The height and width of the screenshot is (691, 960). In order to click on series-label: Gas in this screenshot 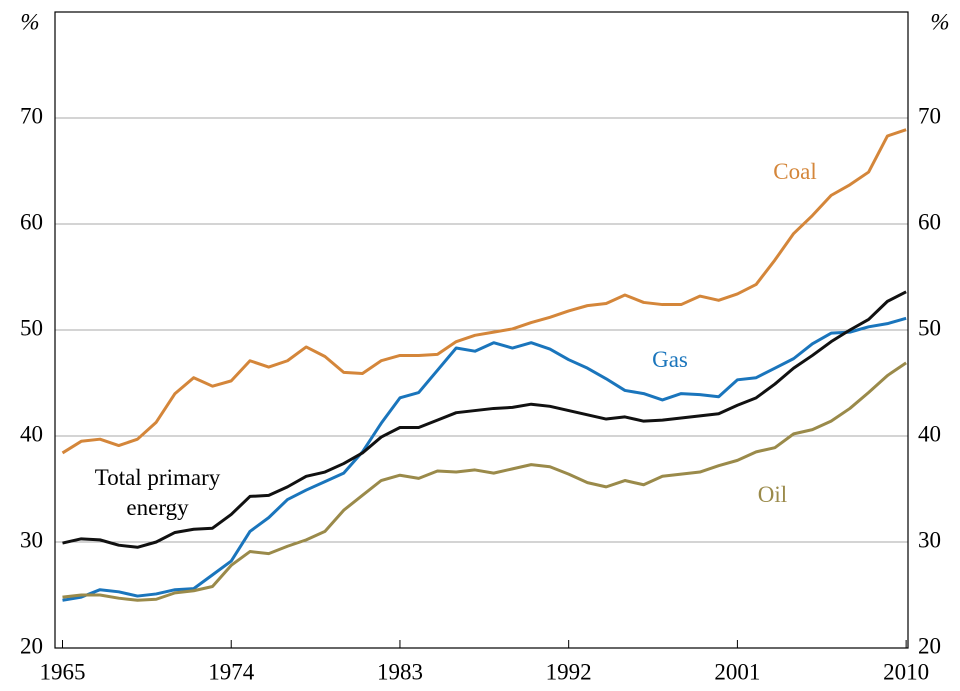, I will do `click(670, 359)`.